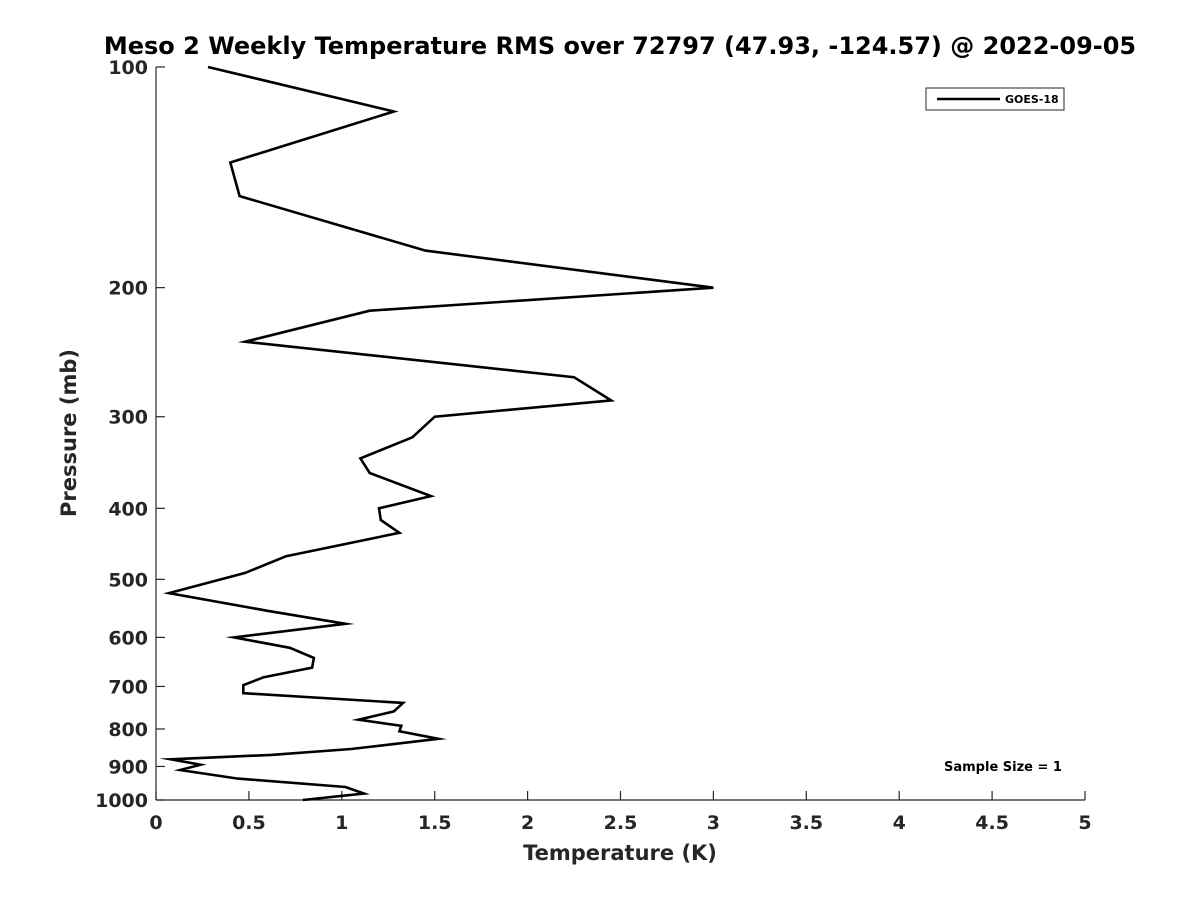 This screenshot has width=1200, height=900. I want to click on x-ticks: 0 0.5 1 1.5 2 2.5 3 3.5 4 4.5 5, so click(620, 812).